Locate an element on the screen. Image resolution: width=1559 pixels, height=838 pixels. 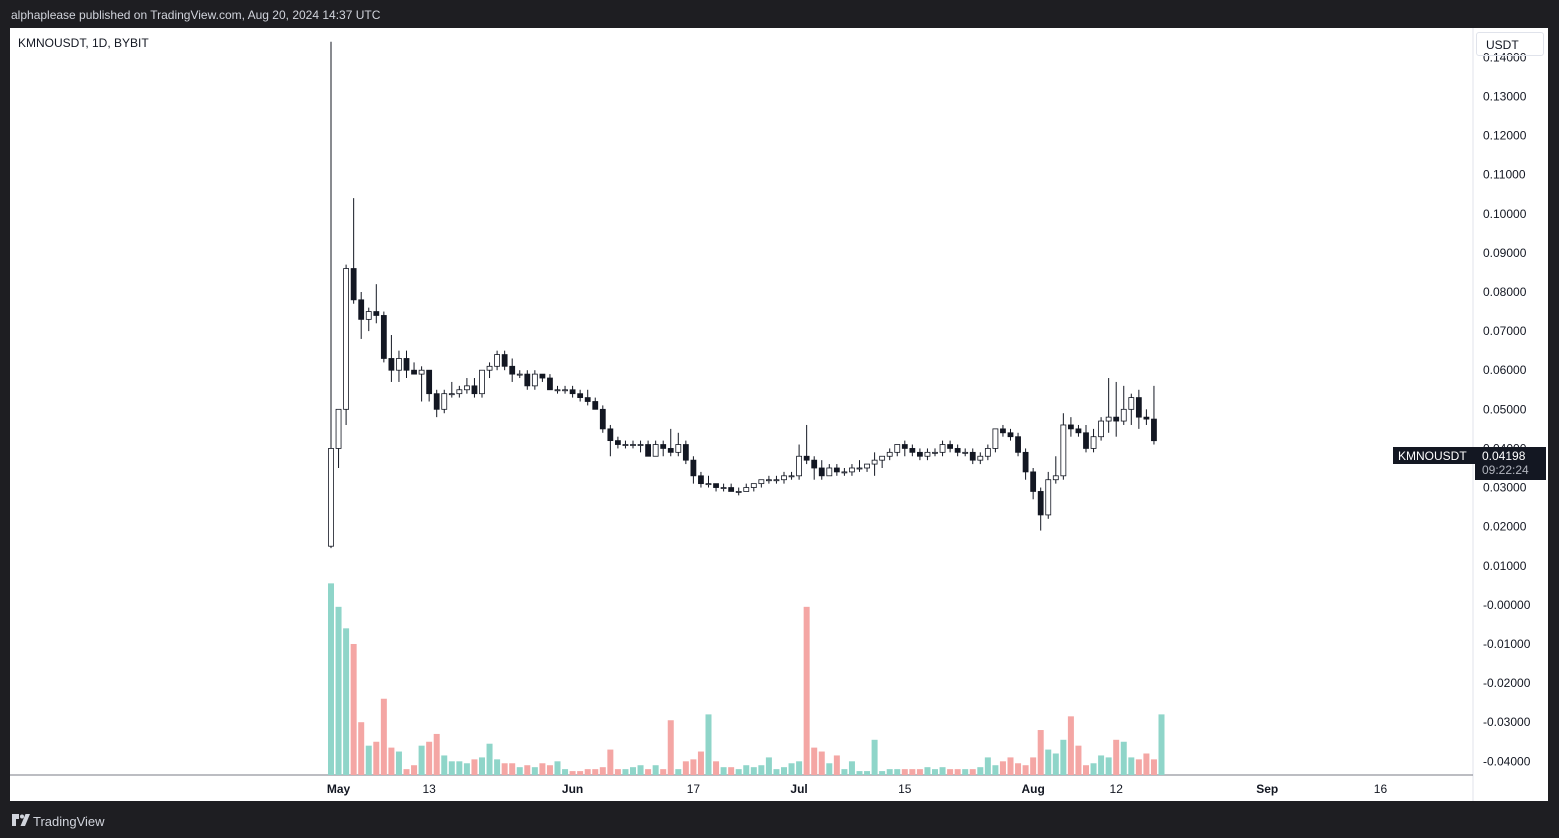
time-tick-label: 16 is located at coordinates (1381, 789).